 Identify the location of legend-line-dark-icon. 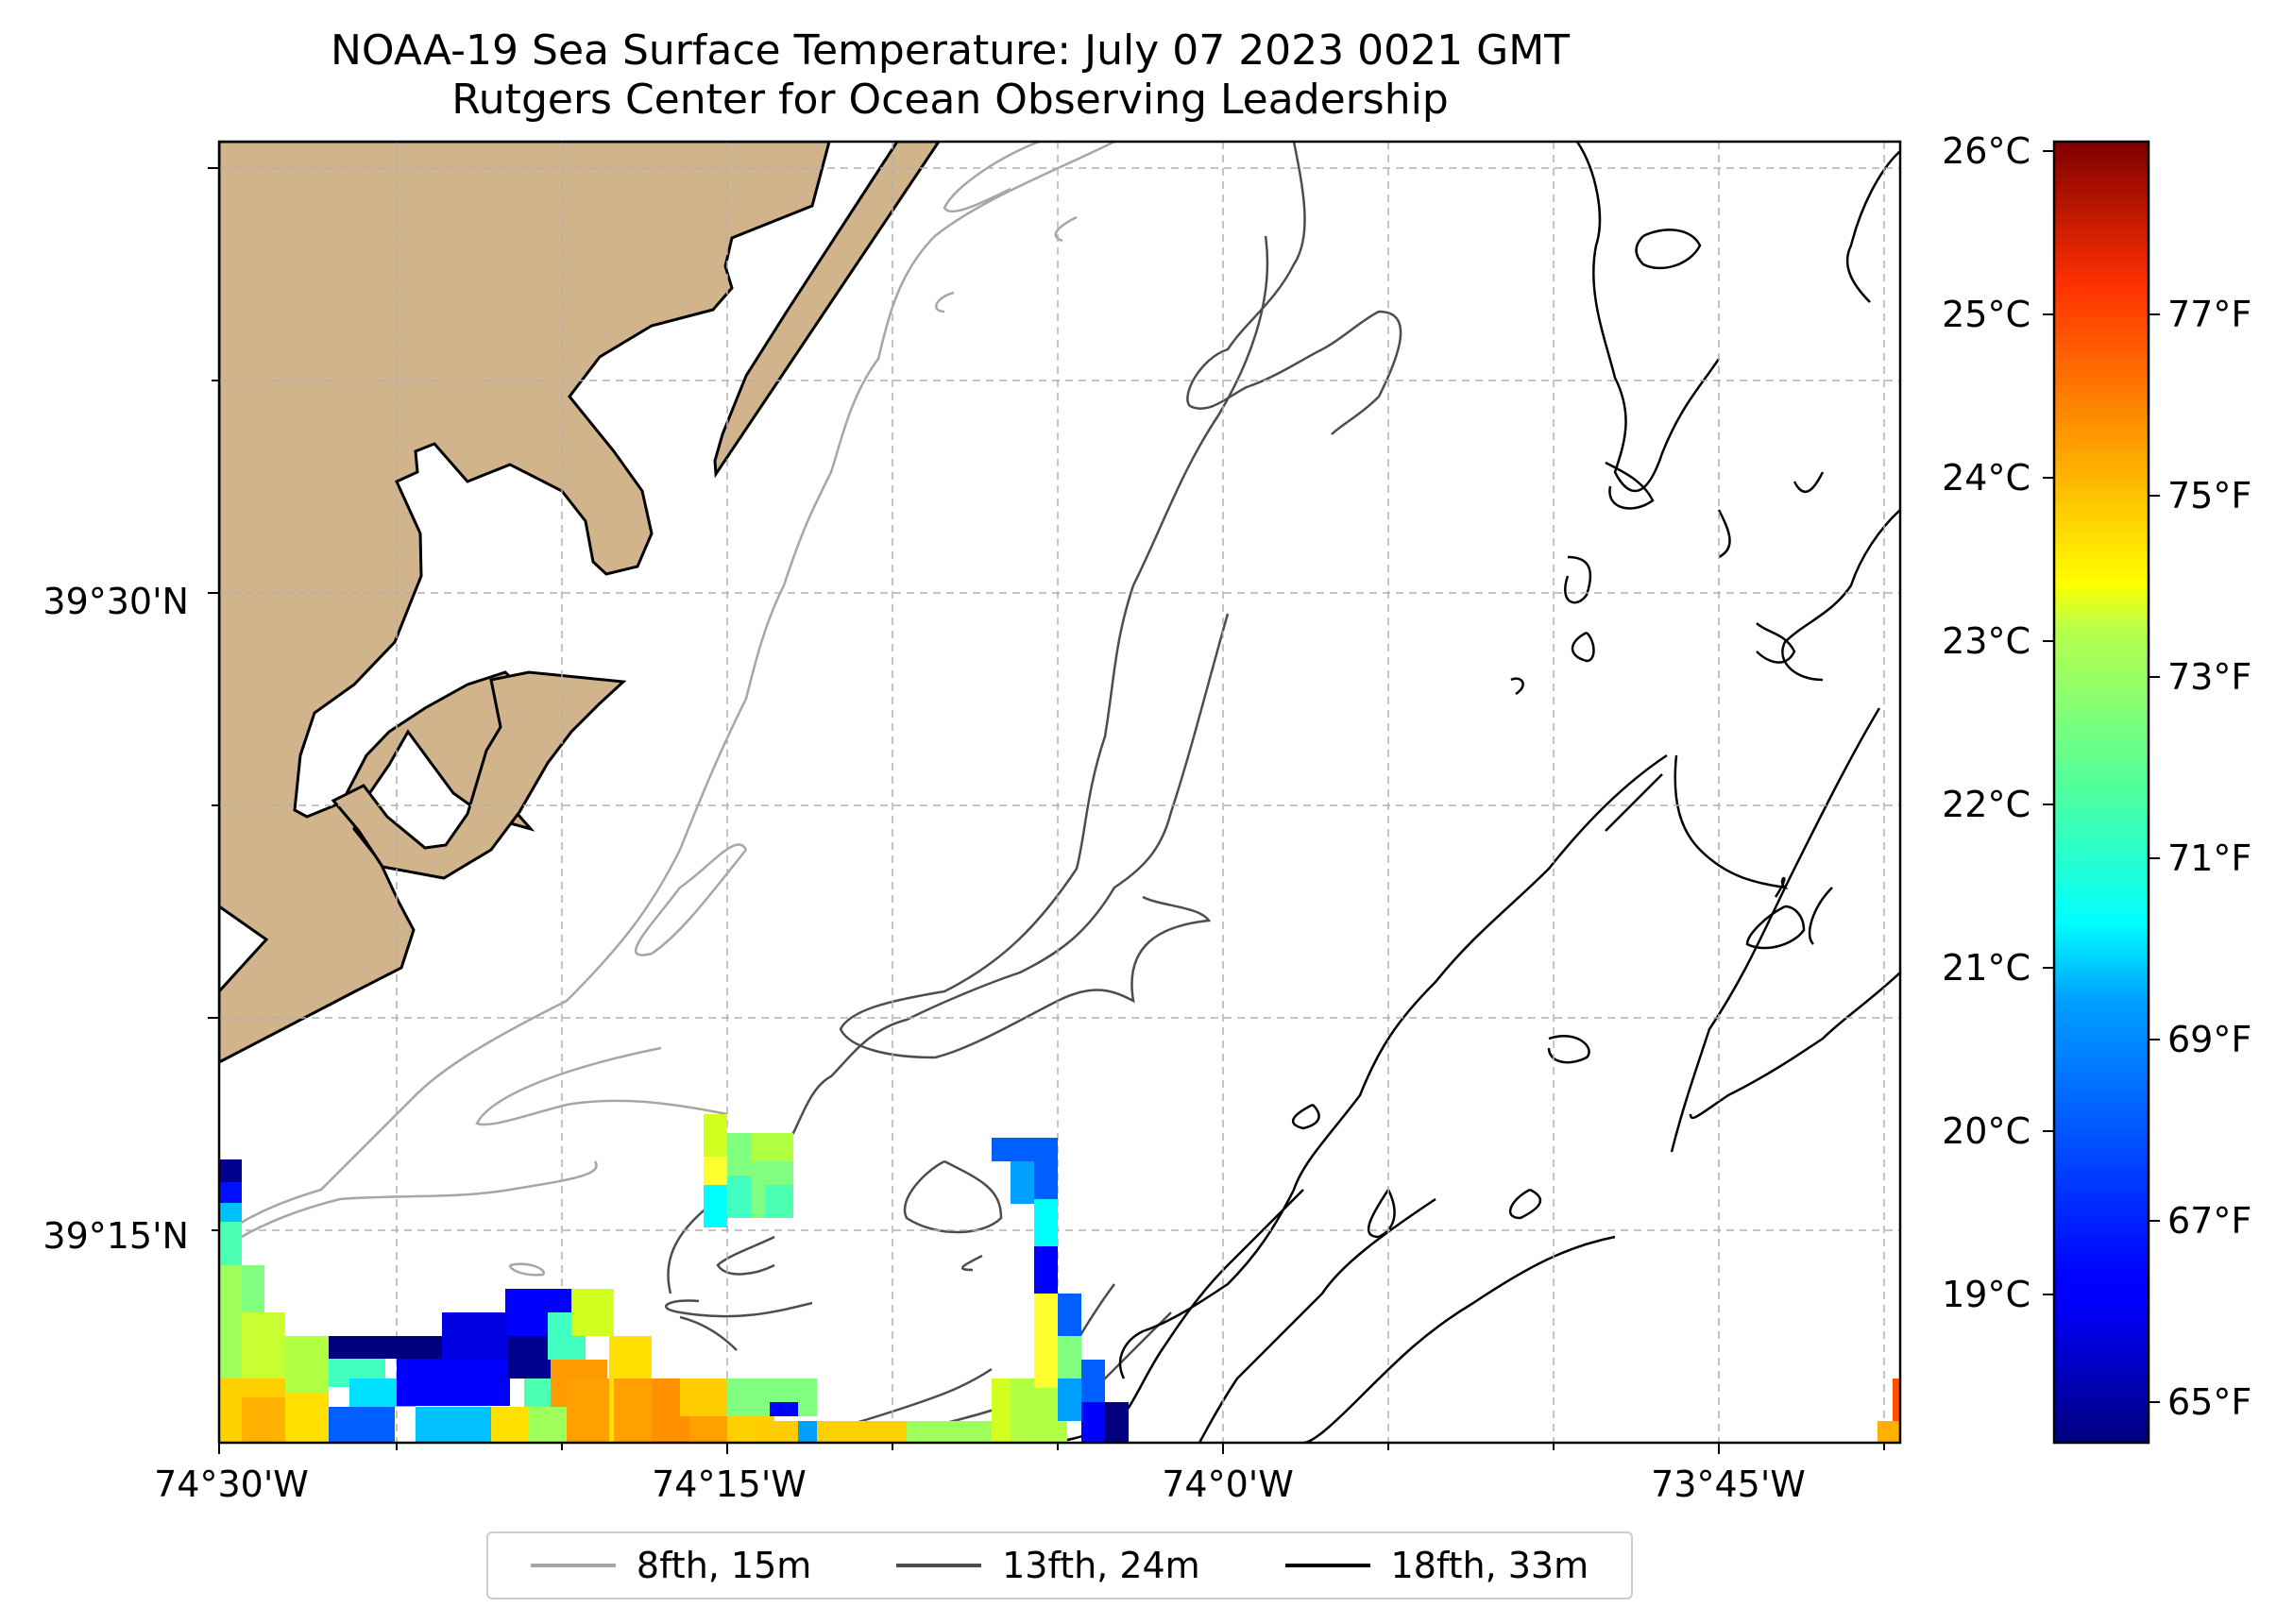
(1327, 1565).